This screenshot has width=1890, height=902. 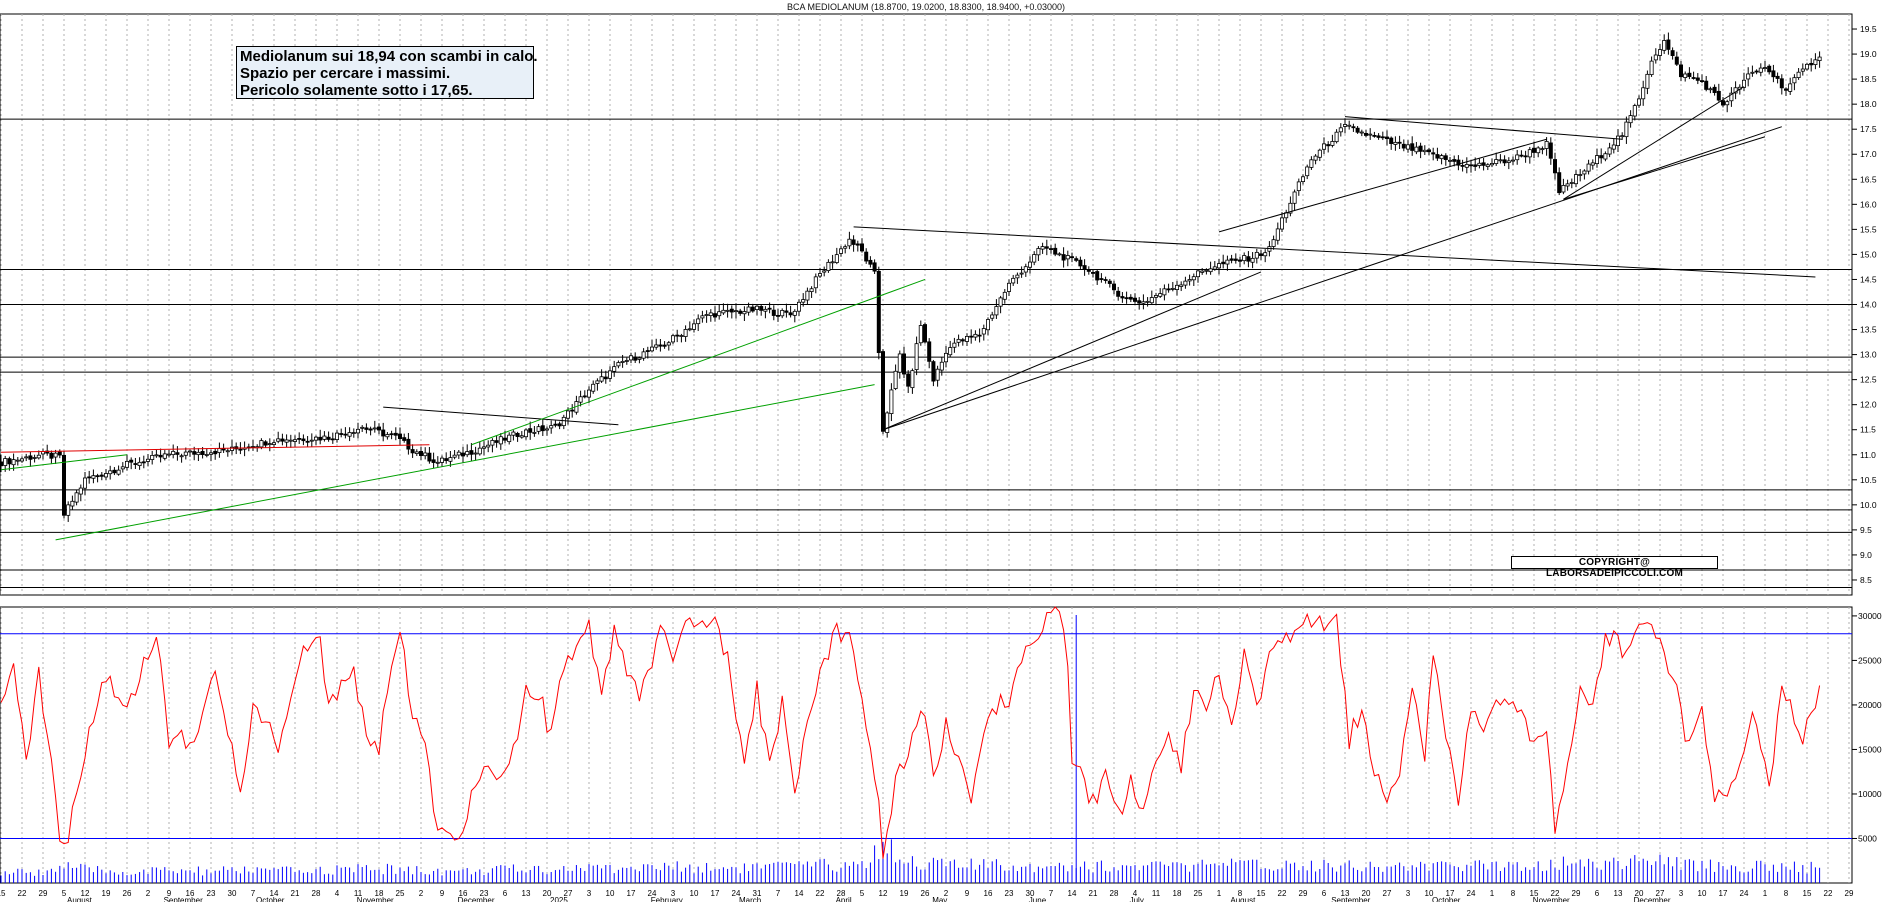 What do you see at coordinates (925, 893) in the screenshot?
I see `x-day-tick: 26` at bounding box center [925, 893].